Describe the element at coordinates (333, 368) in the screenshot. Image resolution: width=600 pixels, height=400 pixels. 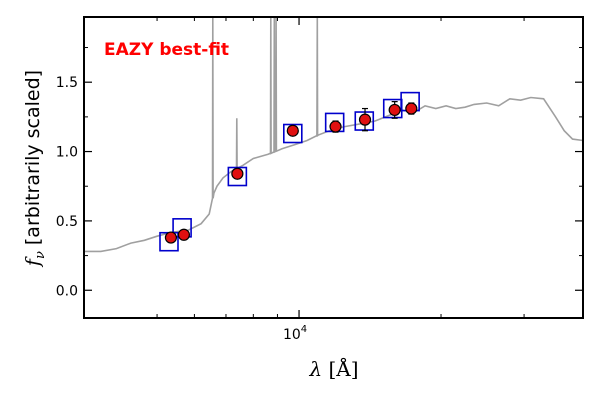
I see `x-axis-label: λ [Å]` at that location.